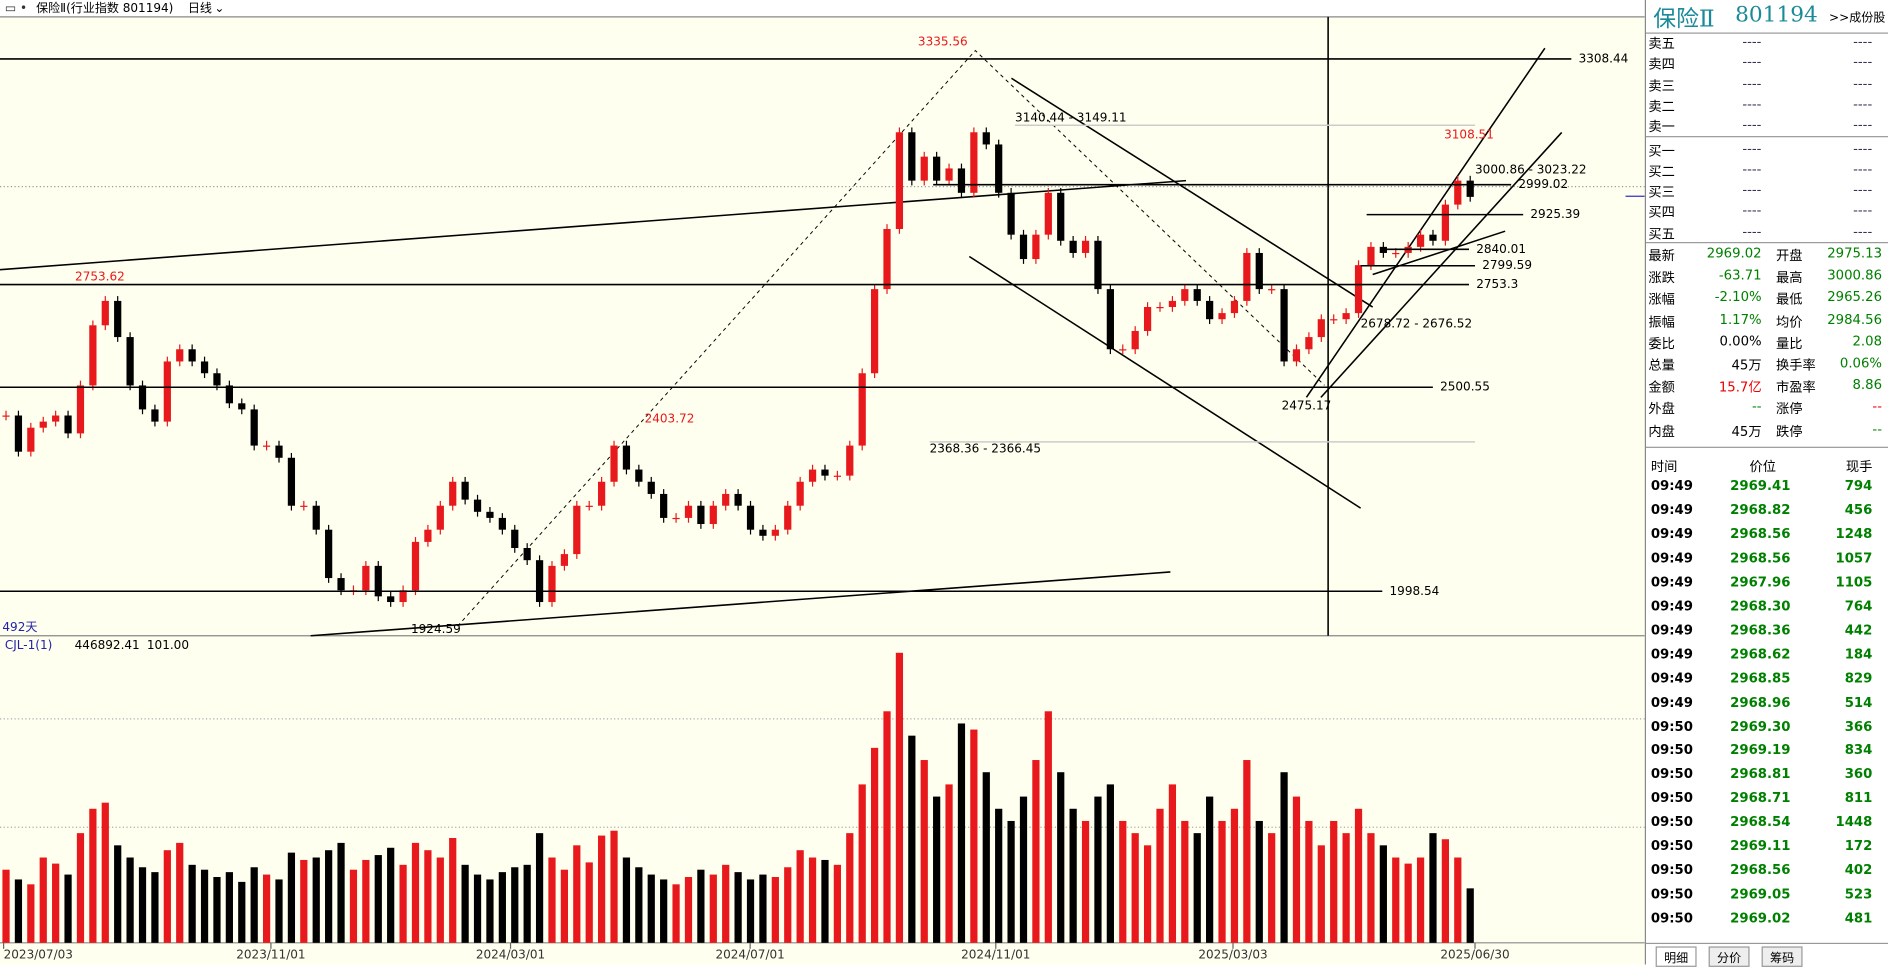 The width and height of the screenshot is (1888, 967). I want to click on dropdown: ⌄, so click(219, 8).